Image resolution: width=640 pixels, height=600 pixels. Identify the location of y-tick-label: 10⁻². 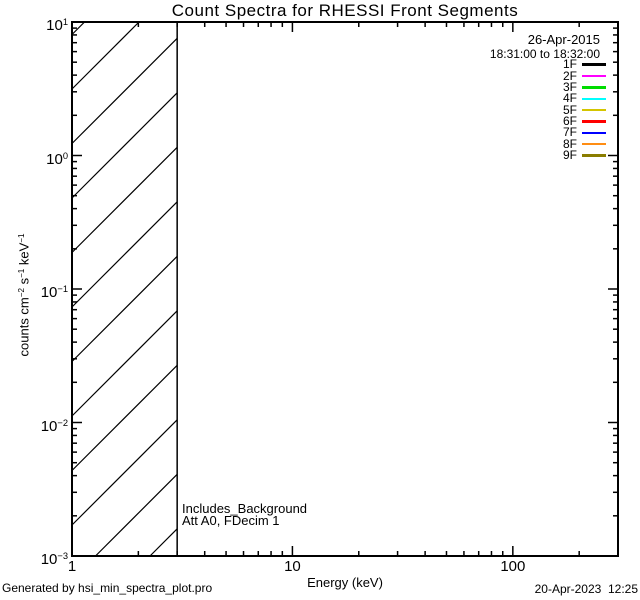
(54, 426).